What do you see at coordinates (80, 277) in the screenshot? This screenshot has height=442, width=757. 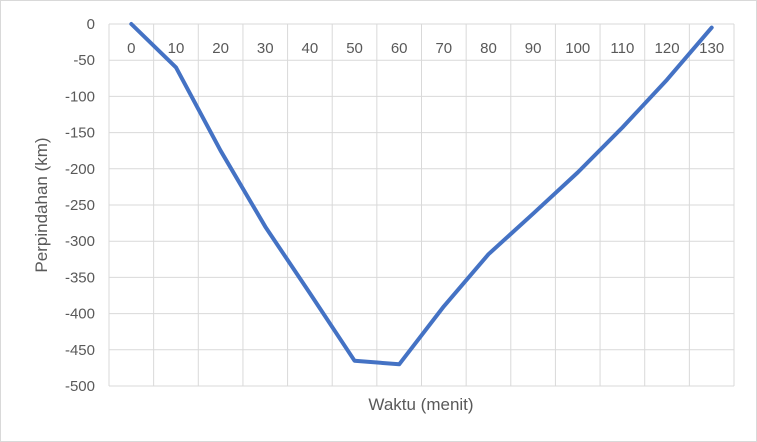 I see `y-tick-label: -350` at bounding box center [80, 277].